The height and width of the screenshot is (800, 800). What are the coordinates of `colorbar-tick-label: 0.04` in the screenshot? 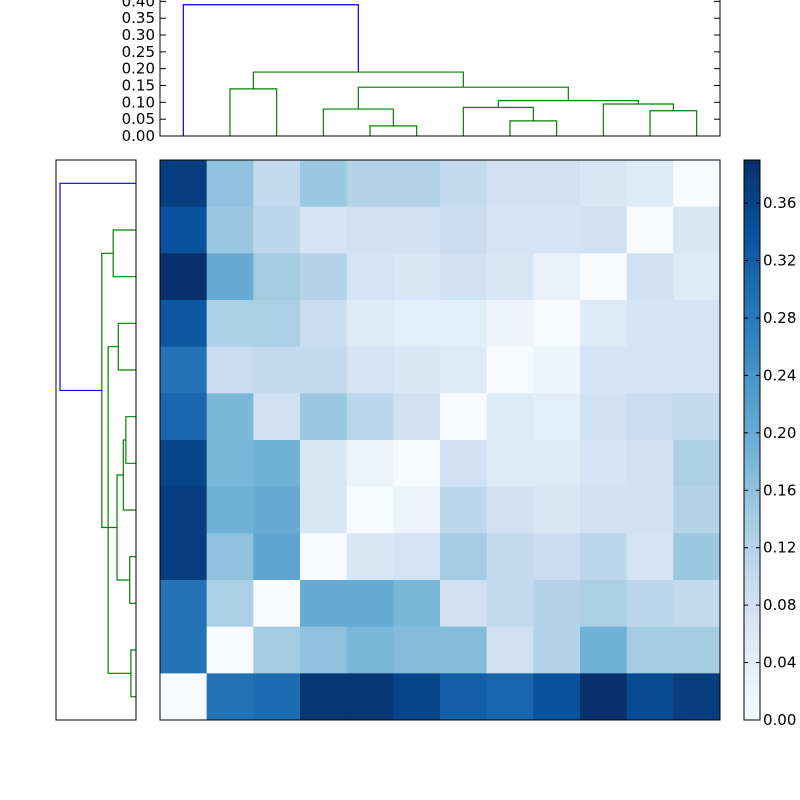 It's located at (779, 663).